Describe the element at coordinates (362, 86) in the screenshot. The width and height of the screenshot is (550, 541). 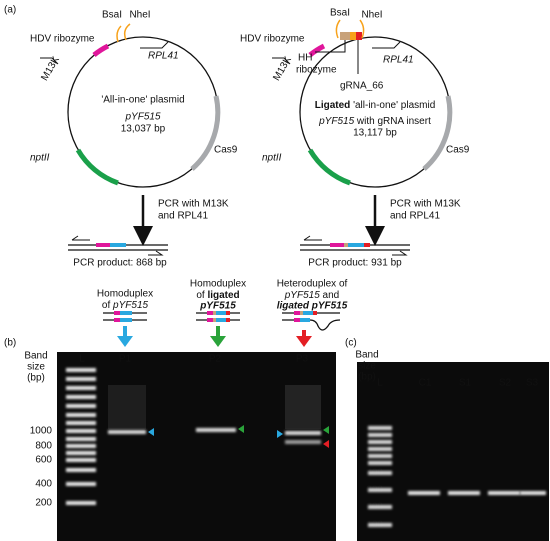
I see `feature-label: gRNA_66` at that location.